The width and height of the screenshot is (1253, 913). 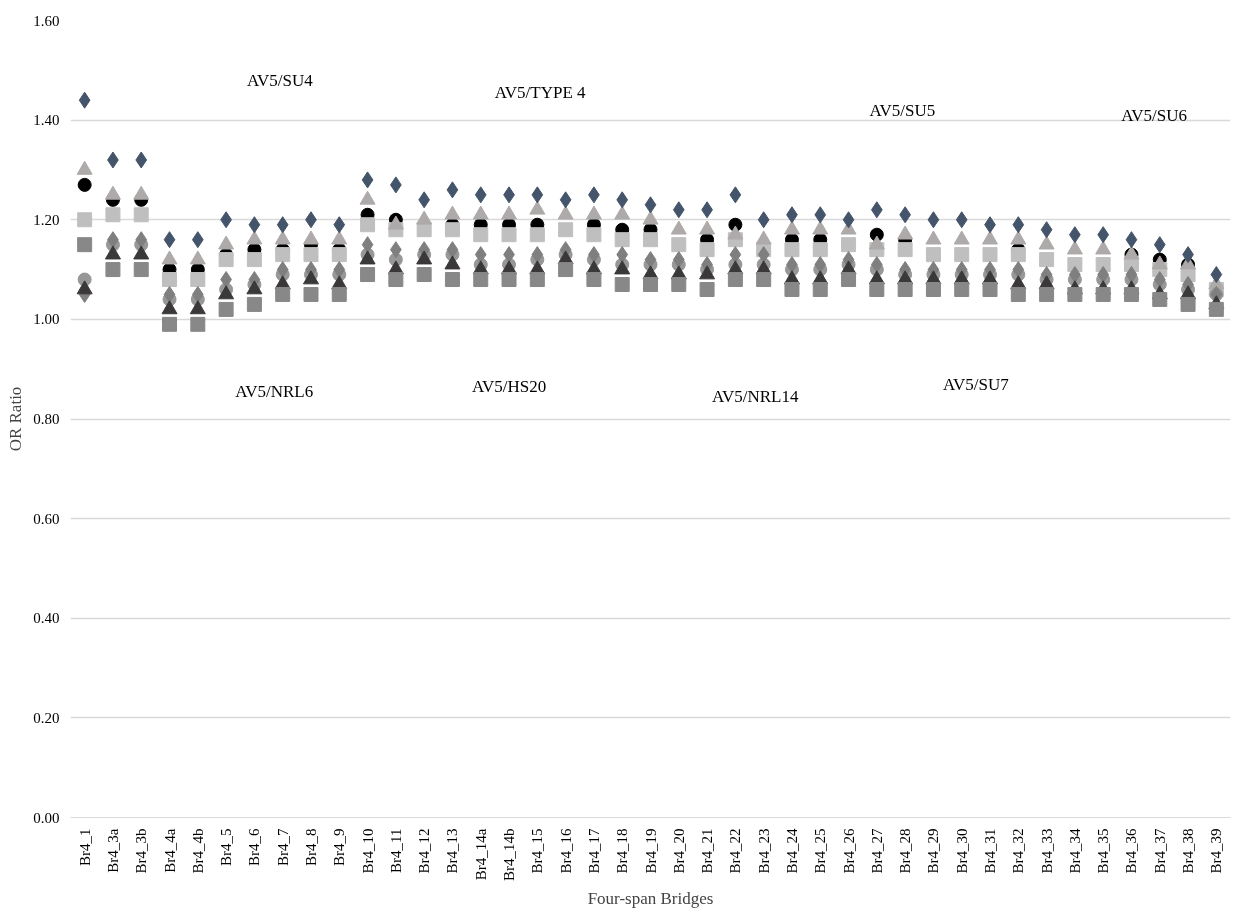 What do you see at coordinates (46, 518) in the screenshot?
I see `y-tick-label: 0.60` at bounding box center [46, 518].